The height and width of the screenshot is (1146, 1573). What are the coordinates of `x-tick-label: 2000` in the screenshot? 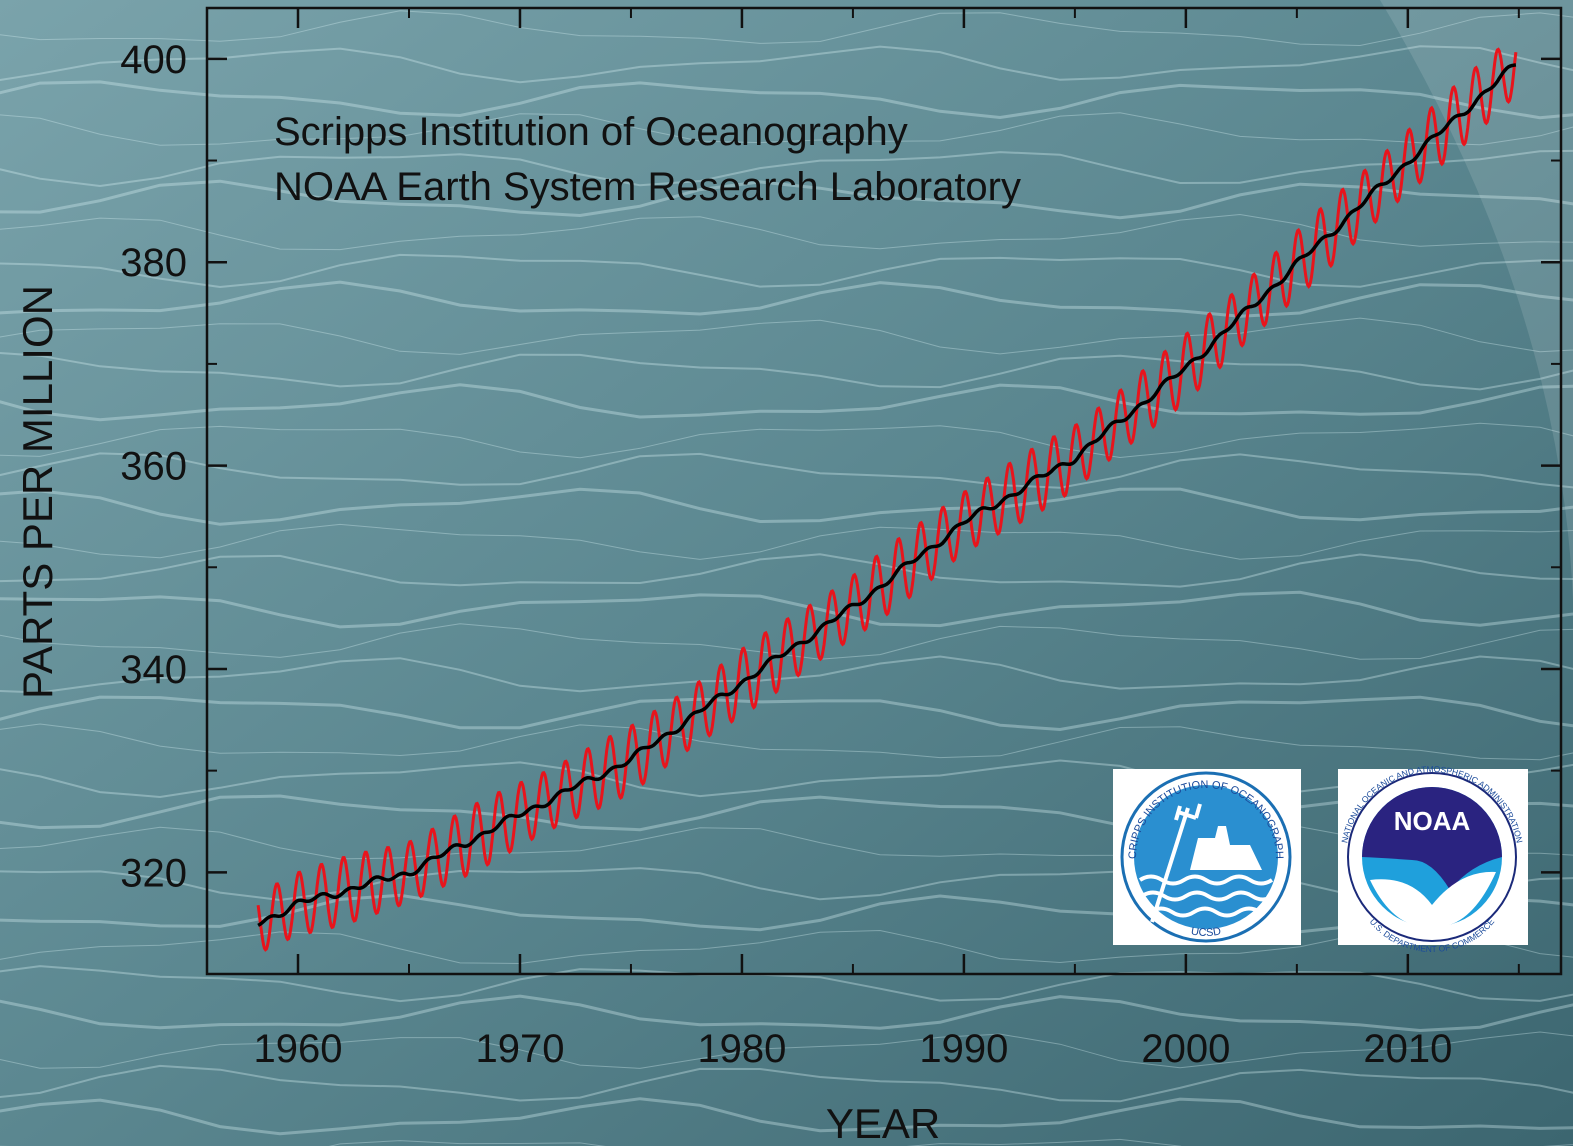 It's located at (1185, 1049).